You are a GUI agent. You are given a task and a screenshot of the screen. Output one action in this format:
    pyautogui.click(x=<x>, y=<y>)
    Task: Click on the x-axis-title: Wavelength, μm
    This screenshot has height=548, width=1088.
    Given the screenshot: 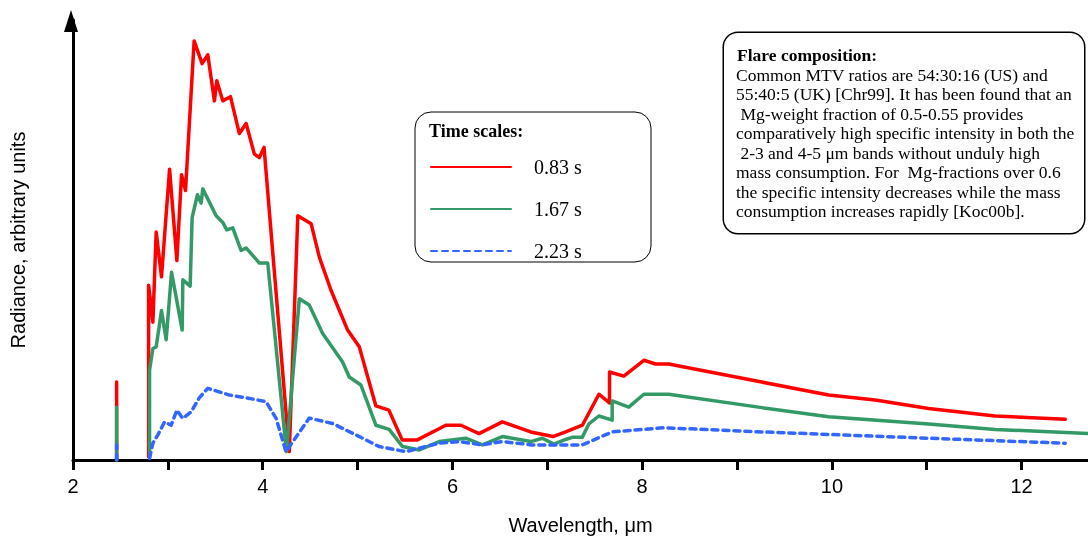 What is the action you would take?
    pyautogui.click(x=580, y=525)
    